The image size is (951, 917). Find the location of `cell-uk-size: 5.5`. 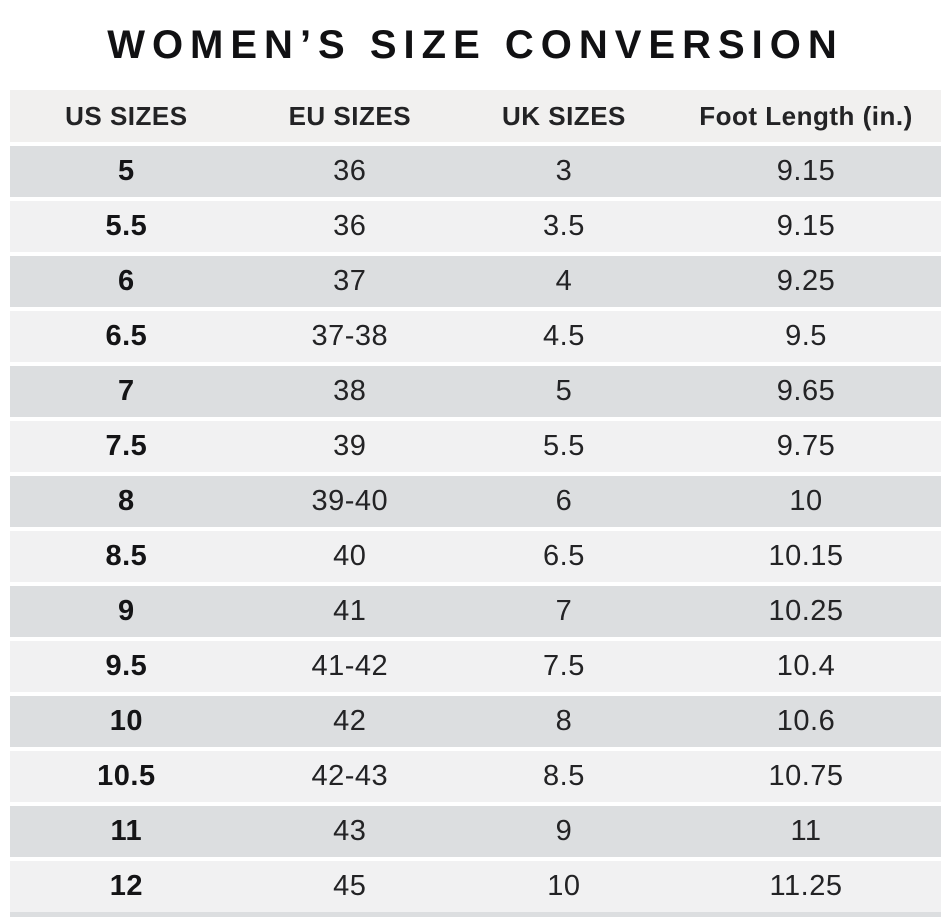

cell-uk-size: 5.5 is located at coordinates (564, 446).